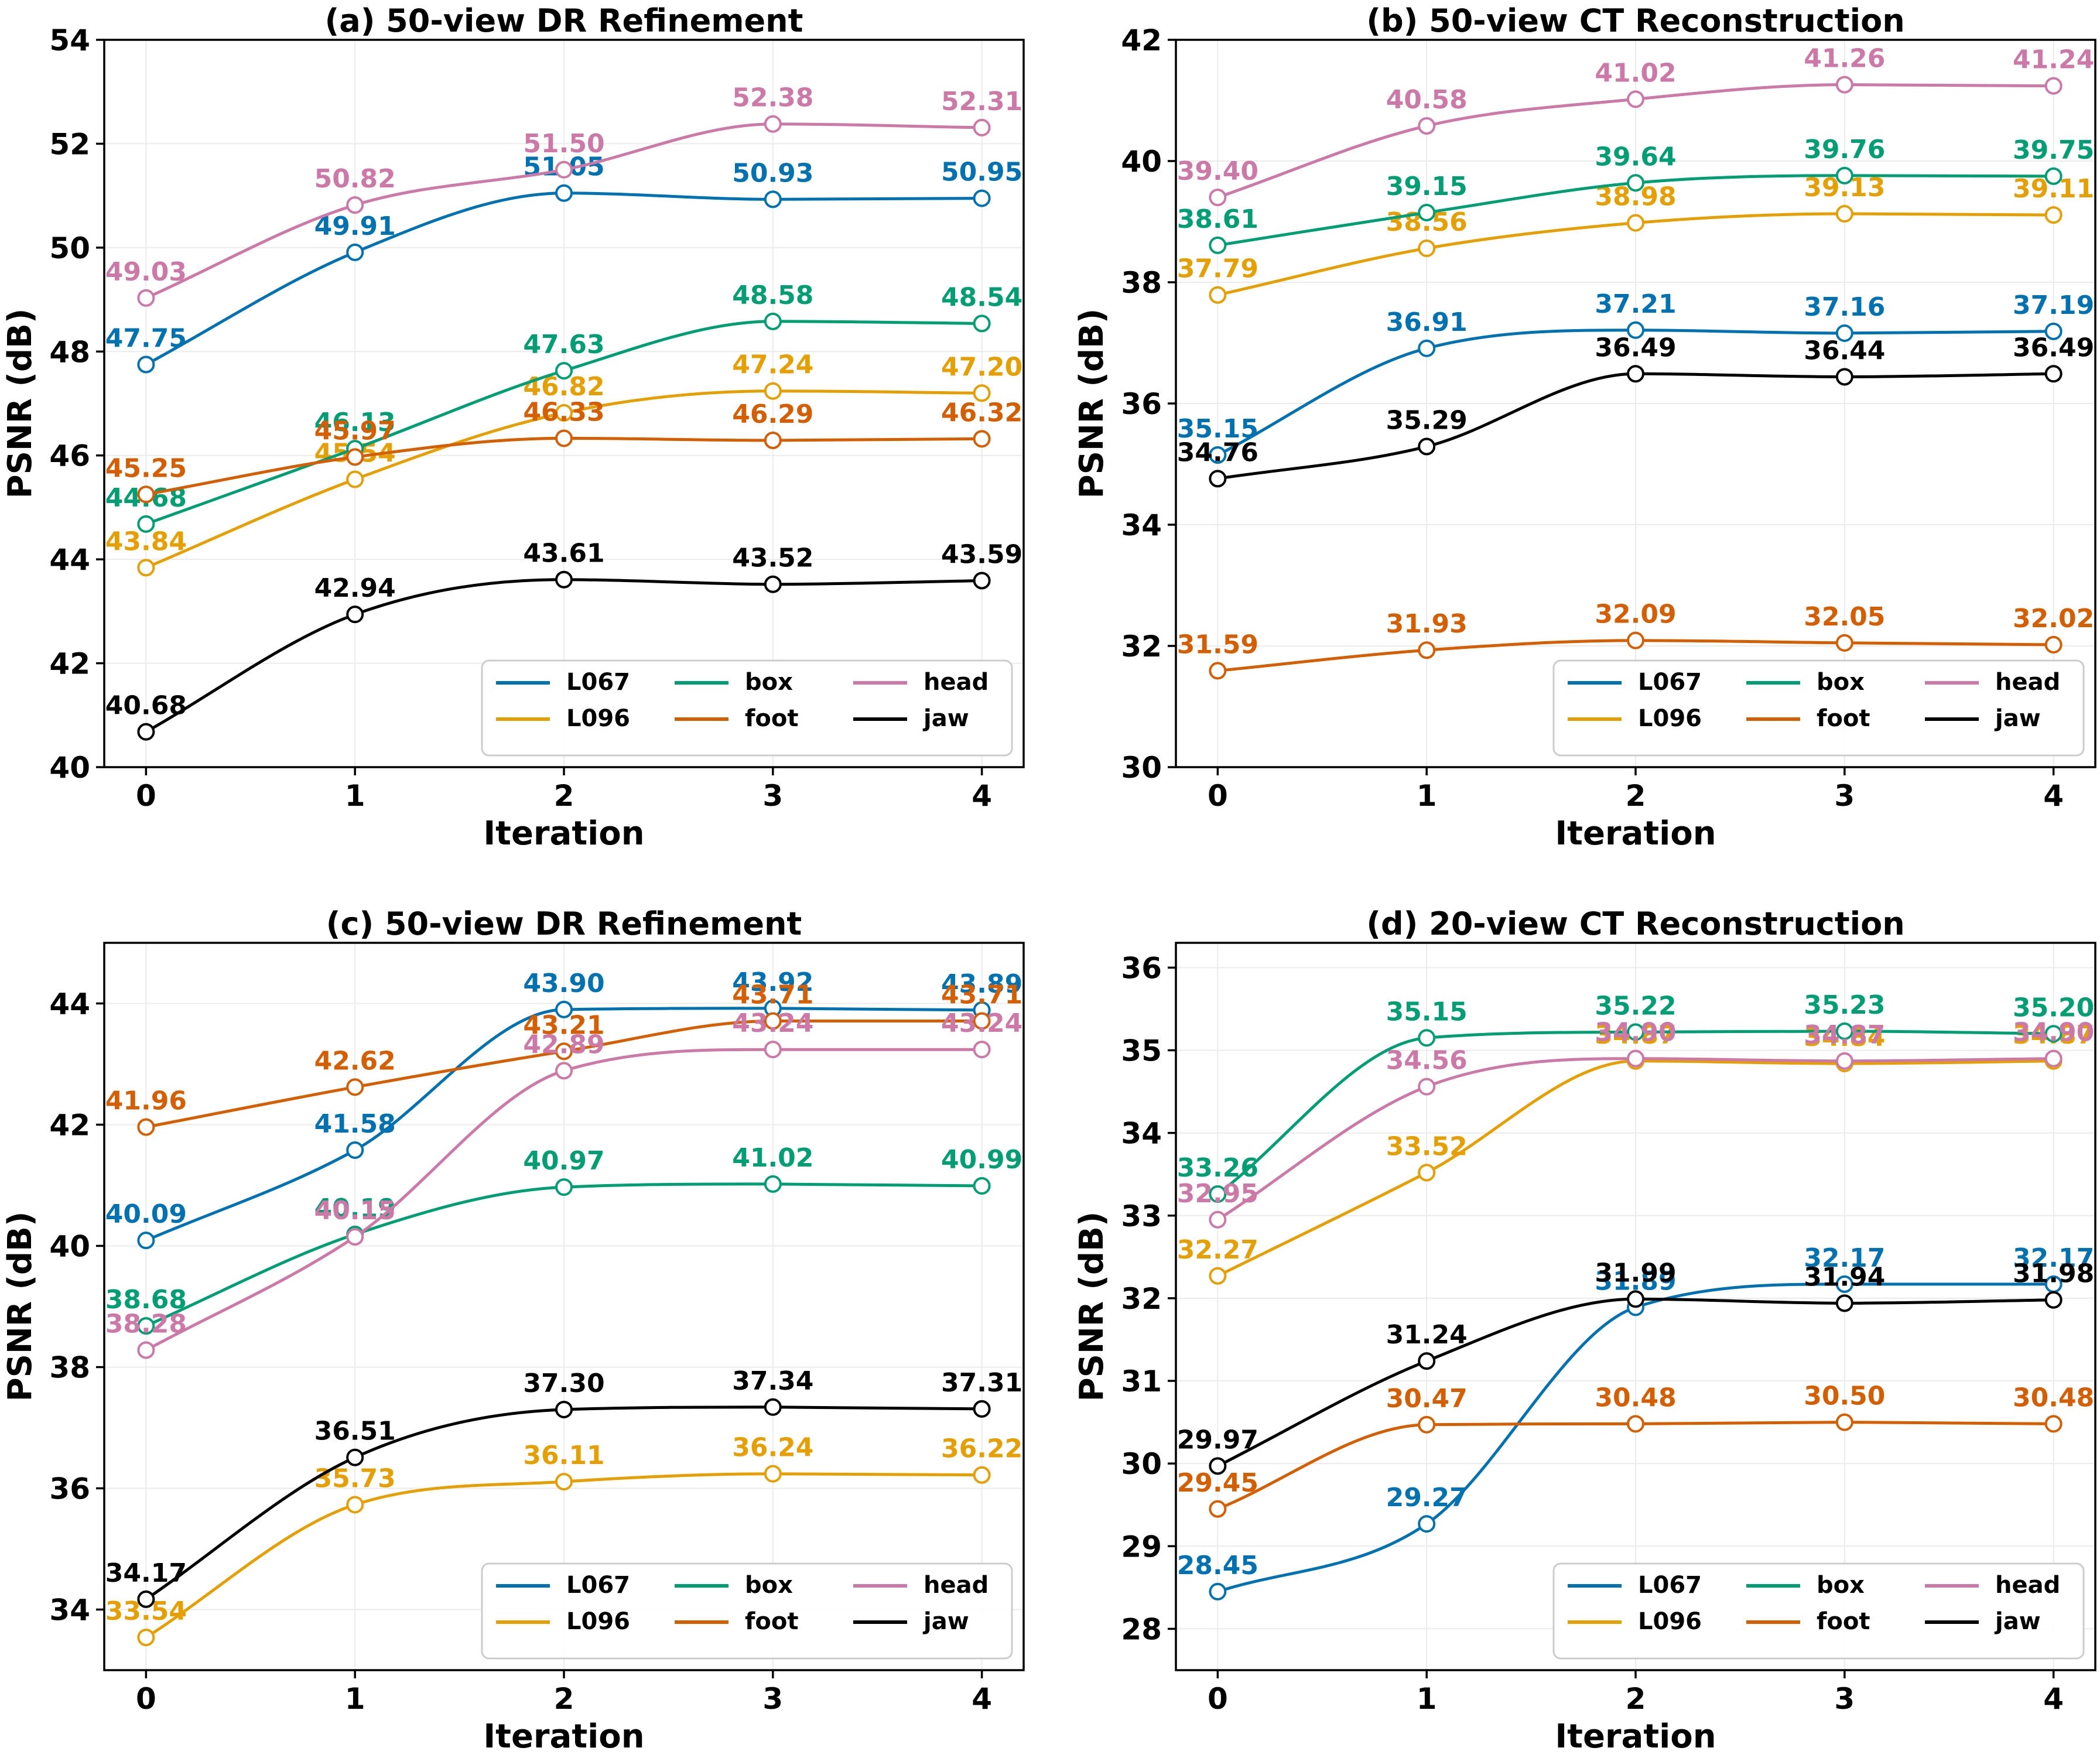 Image resolution: width=2100 pixels, height=1758 pixels. Describe the element at coordinates (1844, 1035) in the screenshot. I see `data-label-head: 34.87` at that location.